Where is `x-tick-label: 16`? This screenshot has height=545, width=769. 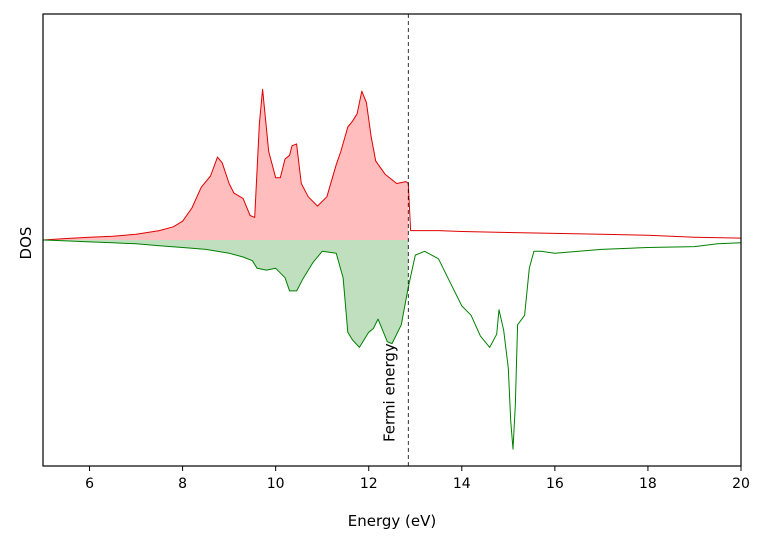 x-tick-label: 16 is located at coordinates (555, 484).